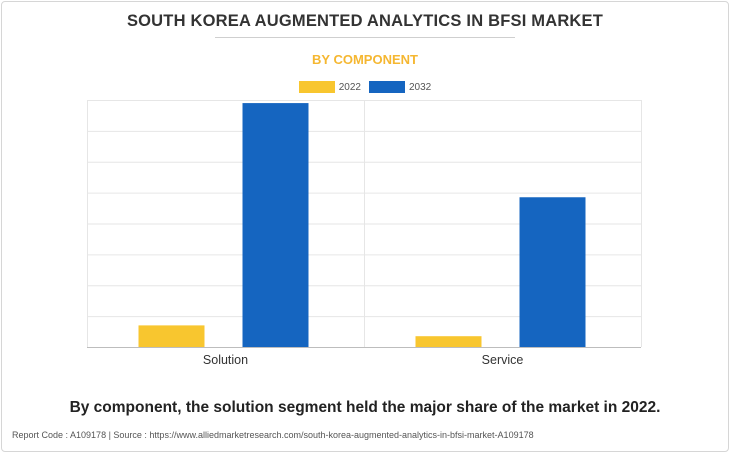 The image size is (730, 453). What do you see at coordinates (365, 59) in the screenshot?
I see `chart-subtitle: BY COMPONENT` at bounding box center [365, 59].